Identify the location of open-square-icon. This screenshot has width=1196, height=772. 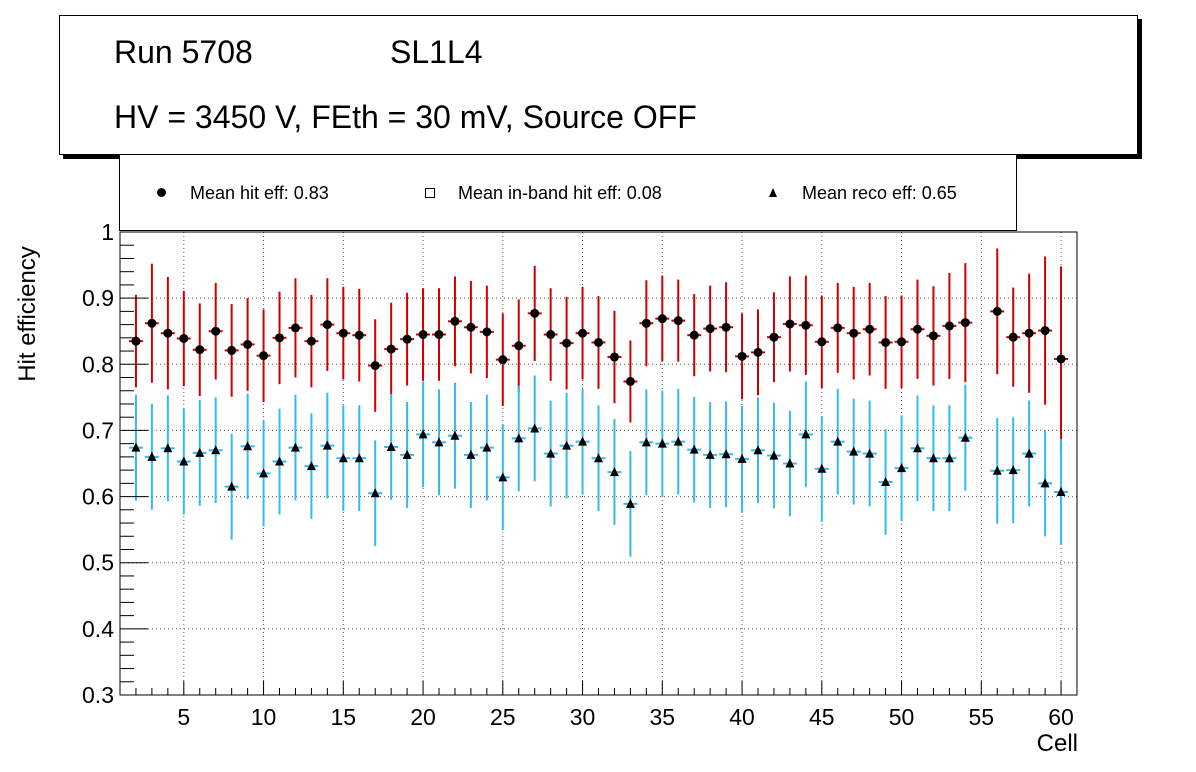
(430, 193).